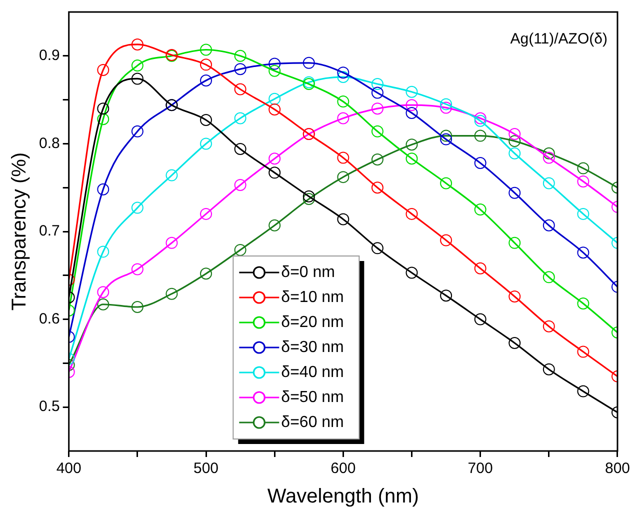  What do you see at coordinates (49, 143) in the screenshot?
I see `y-tick-label: 0.8` at bounding box center [49, 143].